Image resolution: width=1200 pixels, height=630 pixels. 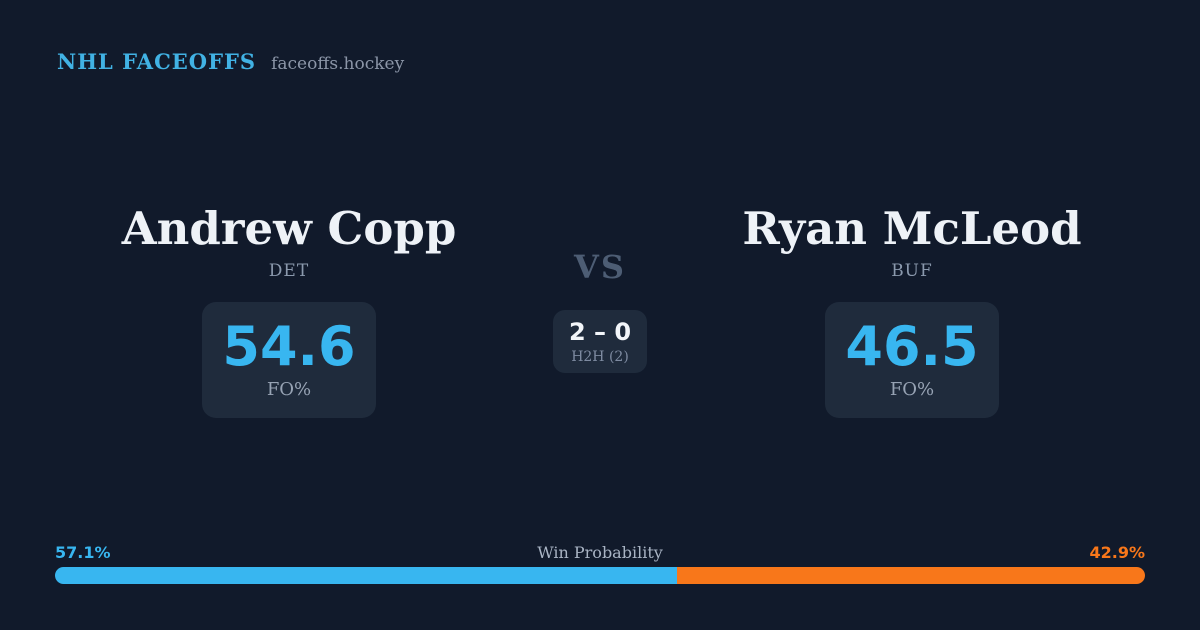 What do you see at coordinates (289, 271) in the screenshot?
I see `player-team-left: DET` at bounding box center [289, 271].